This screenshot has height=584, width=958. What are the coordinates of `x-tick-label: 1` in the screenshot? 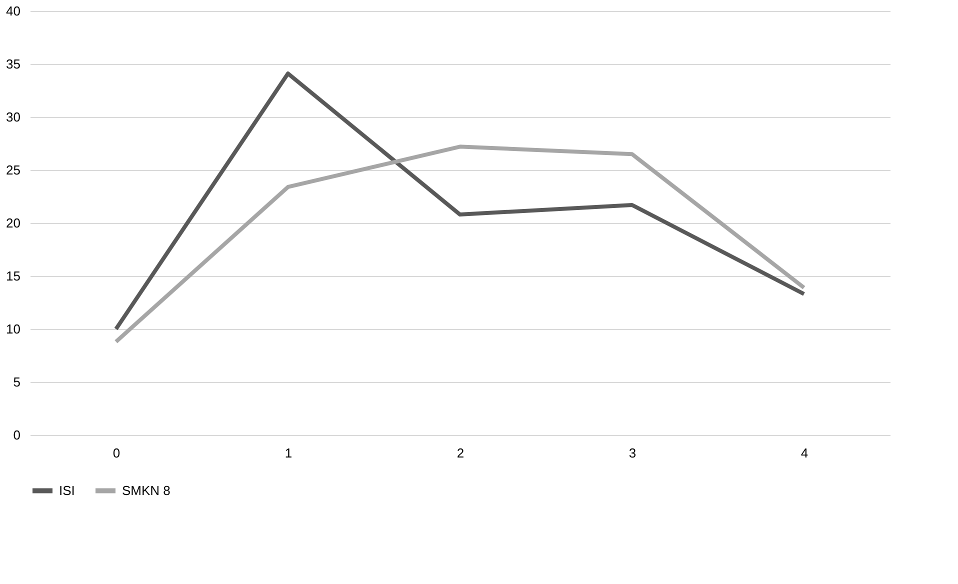 It's located at (288, 453).